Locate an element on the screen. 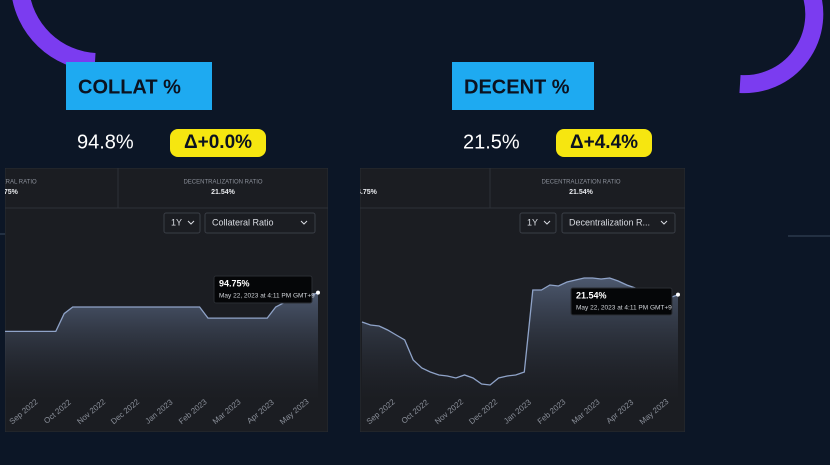  panel-title: COLLAT % is located at coordinates (129, 87).